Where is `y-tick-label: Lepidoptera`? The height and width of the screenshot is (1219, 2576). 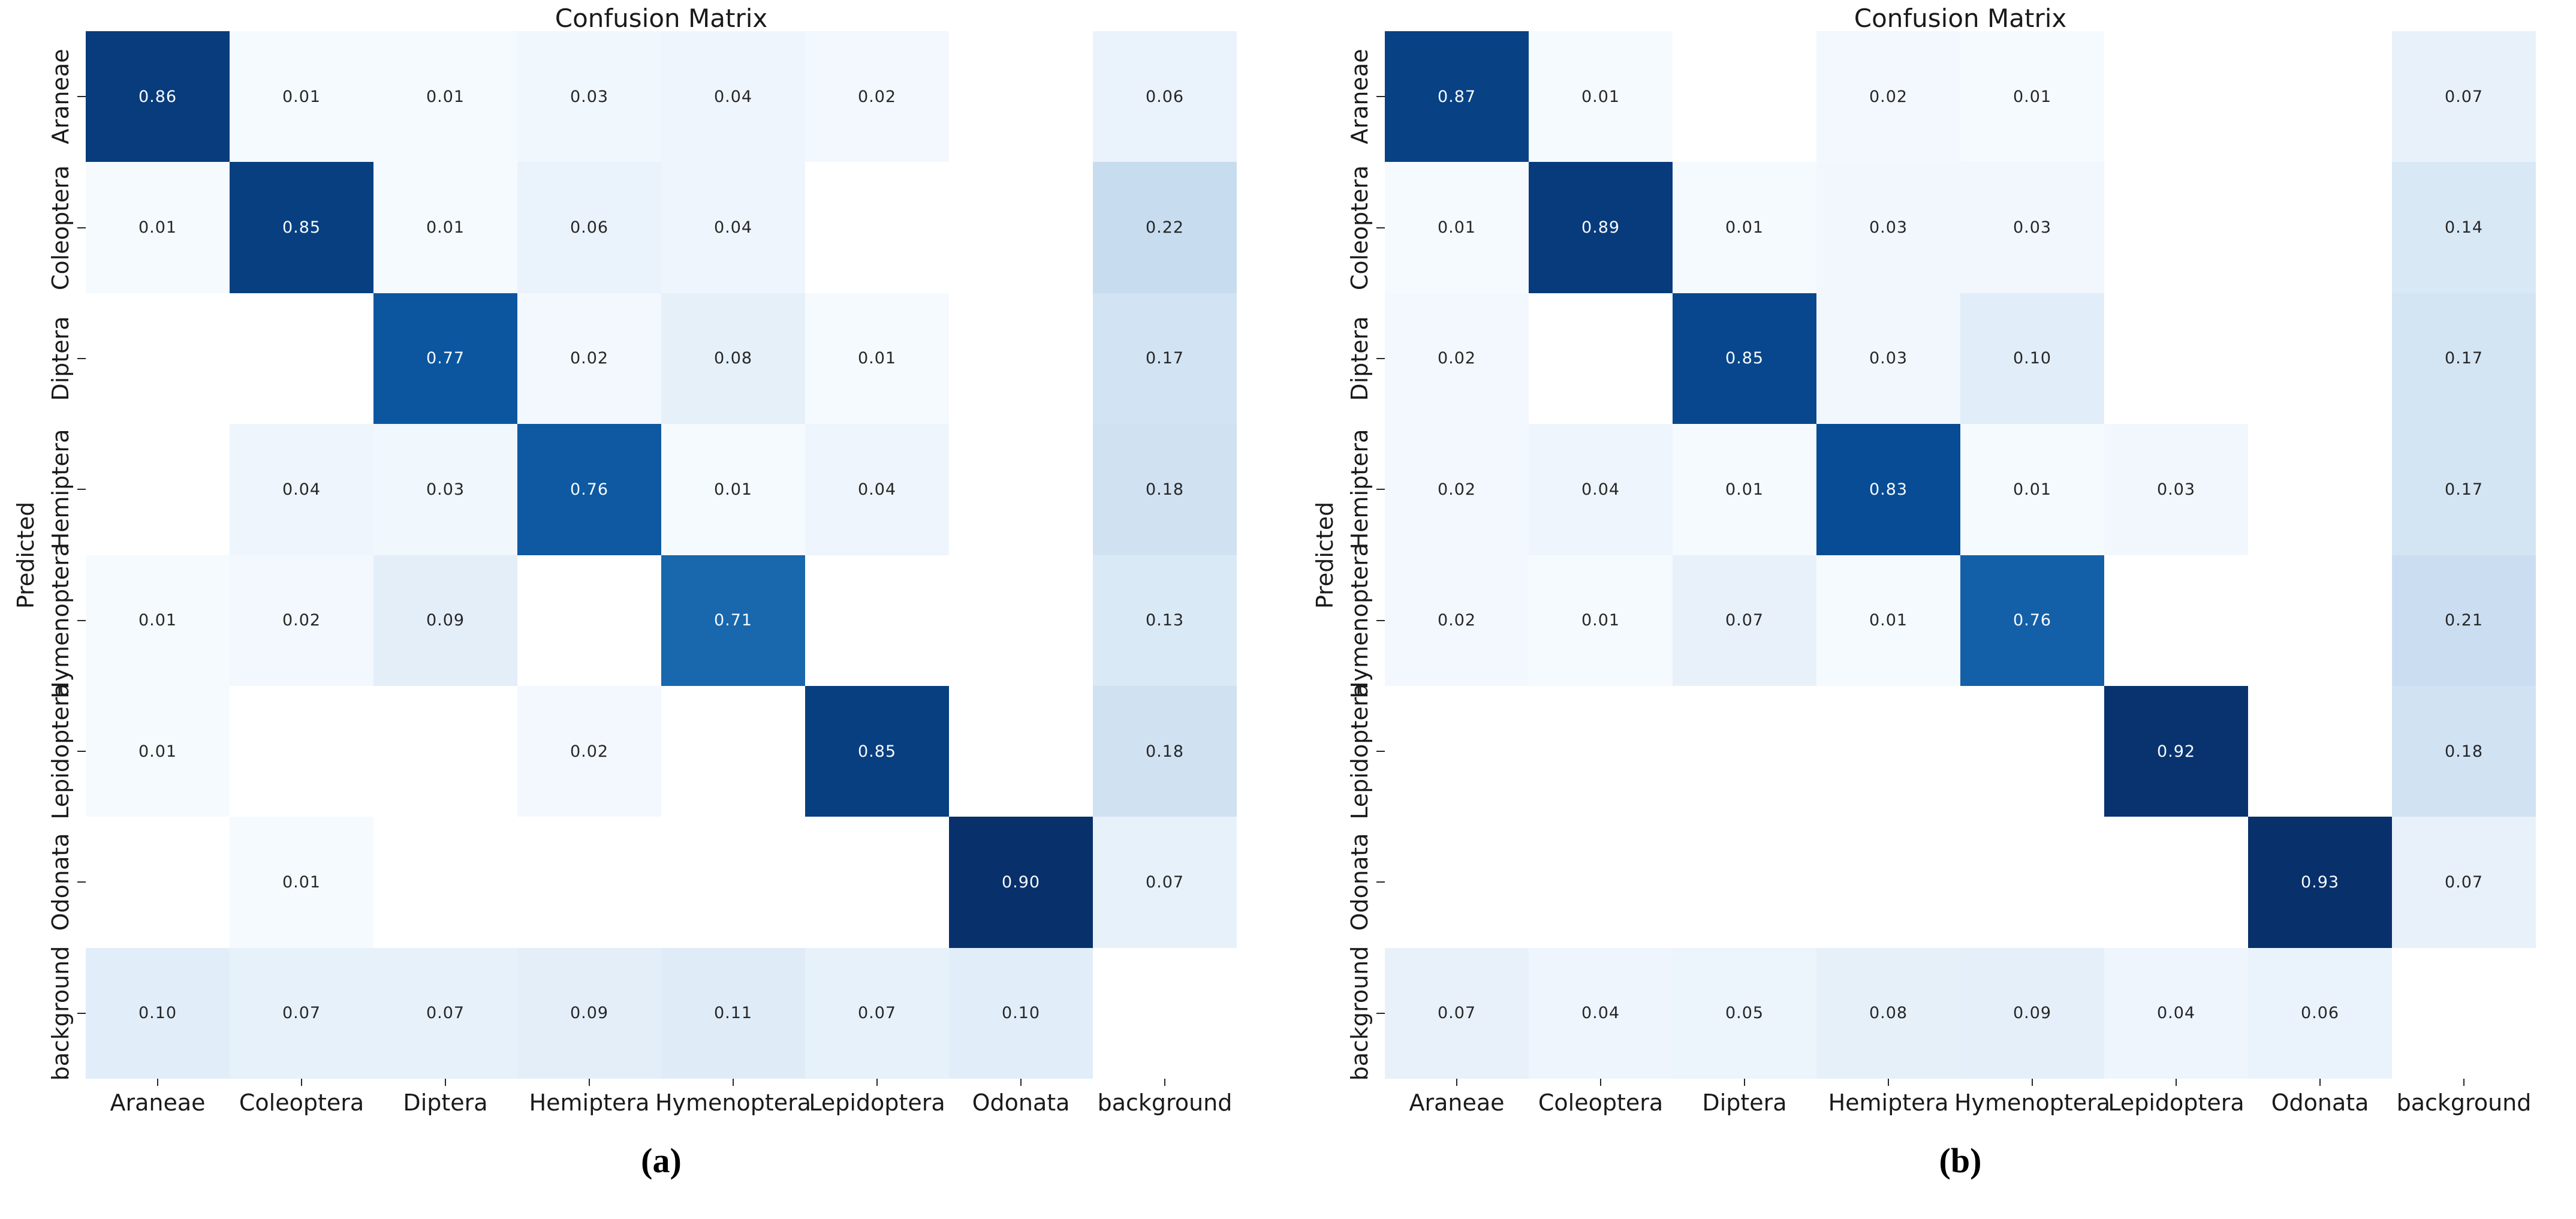 y-tick-label: Lepidoptera is located at coordinates (1359, 751).